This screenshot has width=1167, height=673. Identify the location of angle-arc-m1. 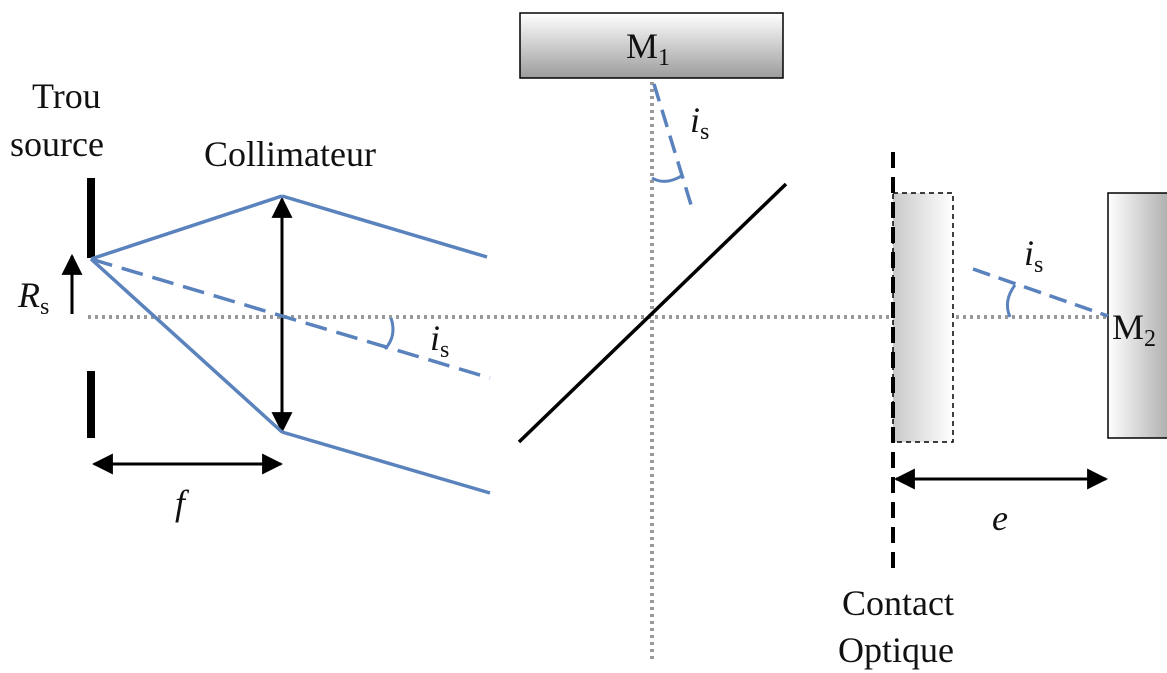
(667, 178).